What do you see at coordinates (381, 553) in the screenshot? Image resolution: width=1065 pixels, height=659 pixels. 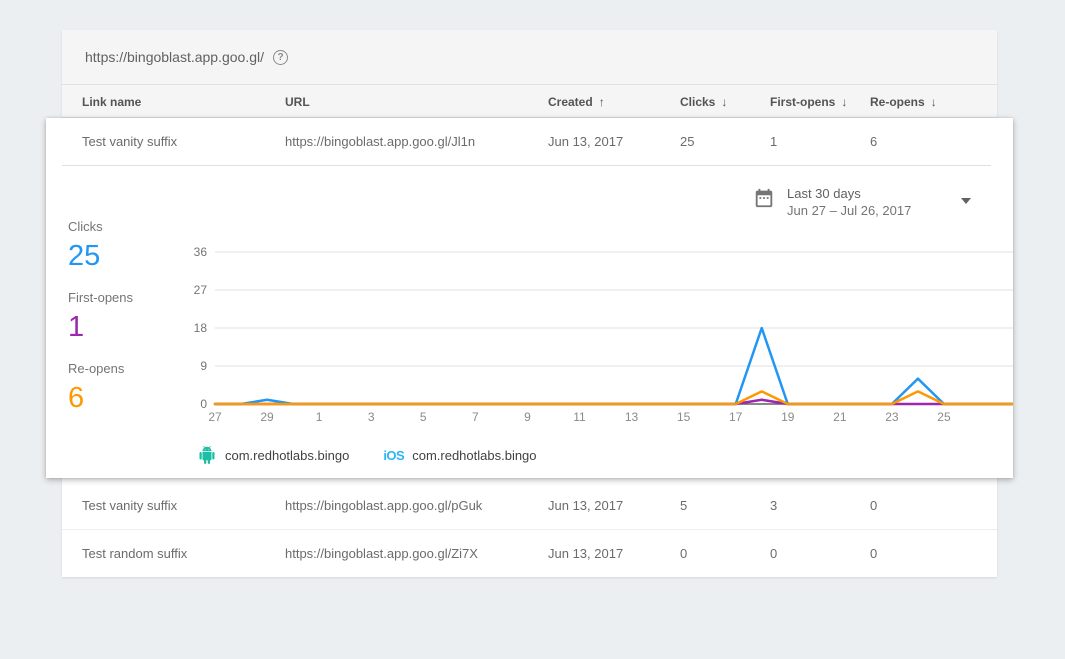 I see `cell-url: https://bingoblast.app.goo.gl/Zi7X` at bounding box center [381, 553].